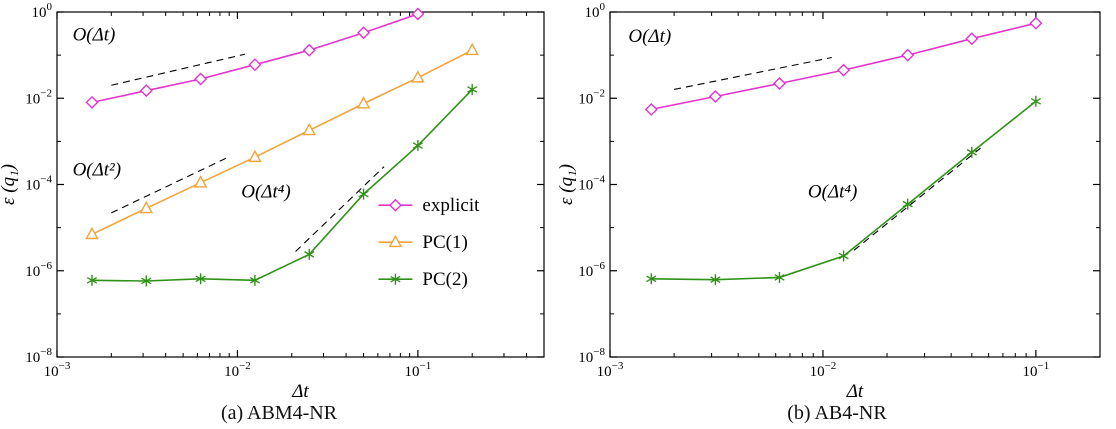 This screenshot has width=1116, height=429. Describe the element at coordinates (279, 413) in the screenshot. I see `caption-a: (a) ABM4-NR` at that location.